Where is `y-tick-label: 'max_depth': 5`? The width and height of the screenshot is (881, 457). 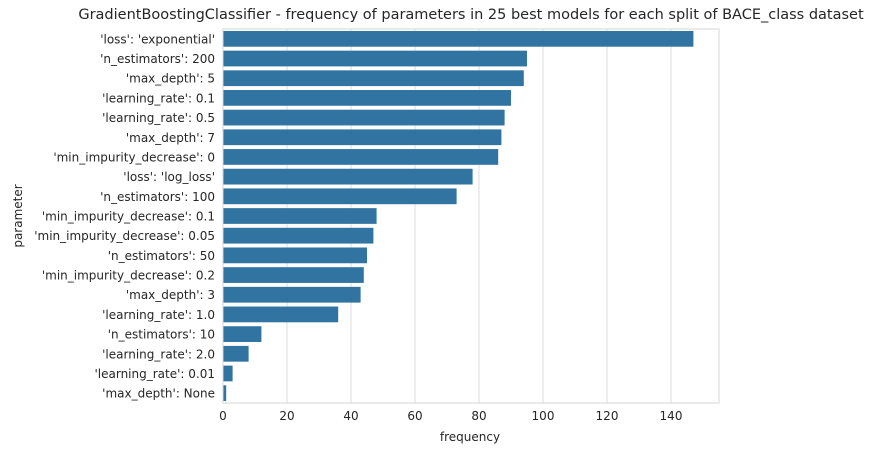 y-tick-label: 'max_depth': 5 is located at coordinates (170, 79).